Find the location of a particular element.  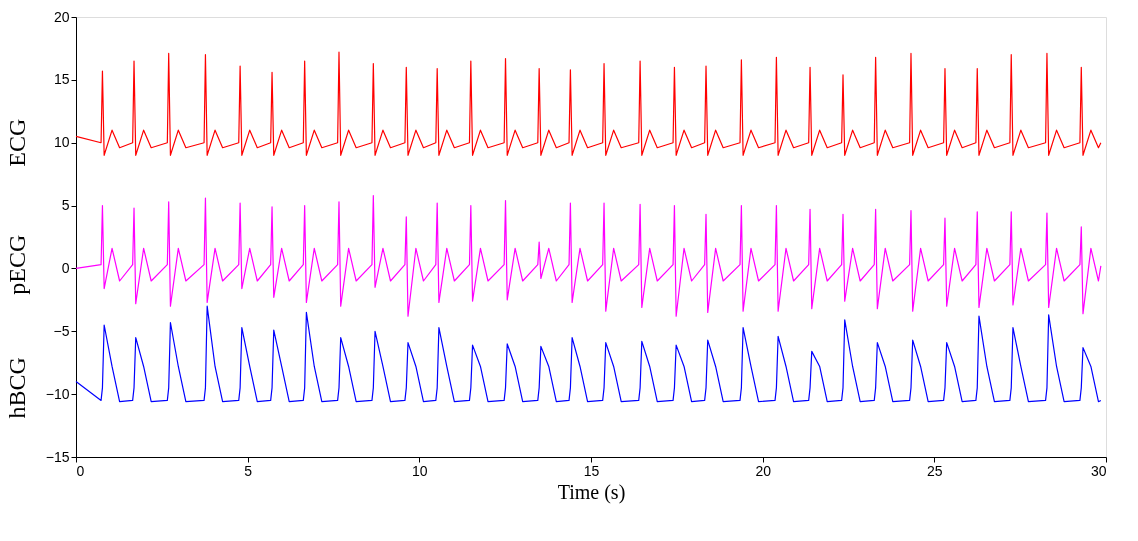

text: pECG is located at coordinates (17, 264).